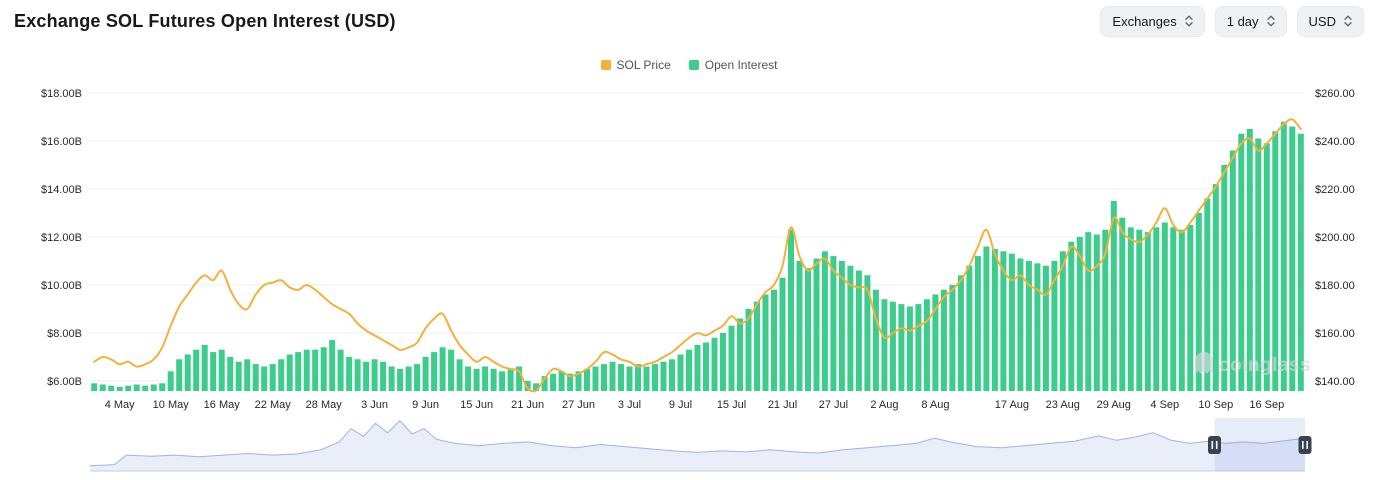 The width and height of the screenshot is (1378, 480). Describe the element at coordinates (1330, 21) in the screenshot. I see `currency-select: USD` at that location.